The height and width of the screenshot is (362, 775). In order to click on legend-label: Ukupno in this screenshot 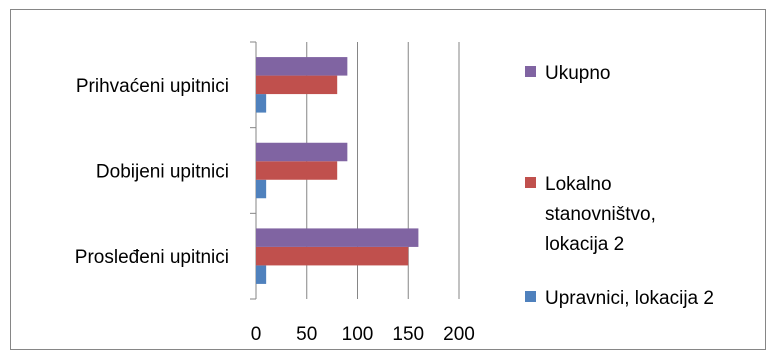, I will do `click(578, 73)`.